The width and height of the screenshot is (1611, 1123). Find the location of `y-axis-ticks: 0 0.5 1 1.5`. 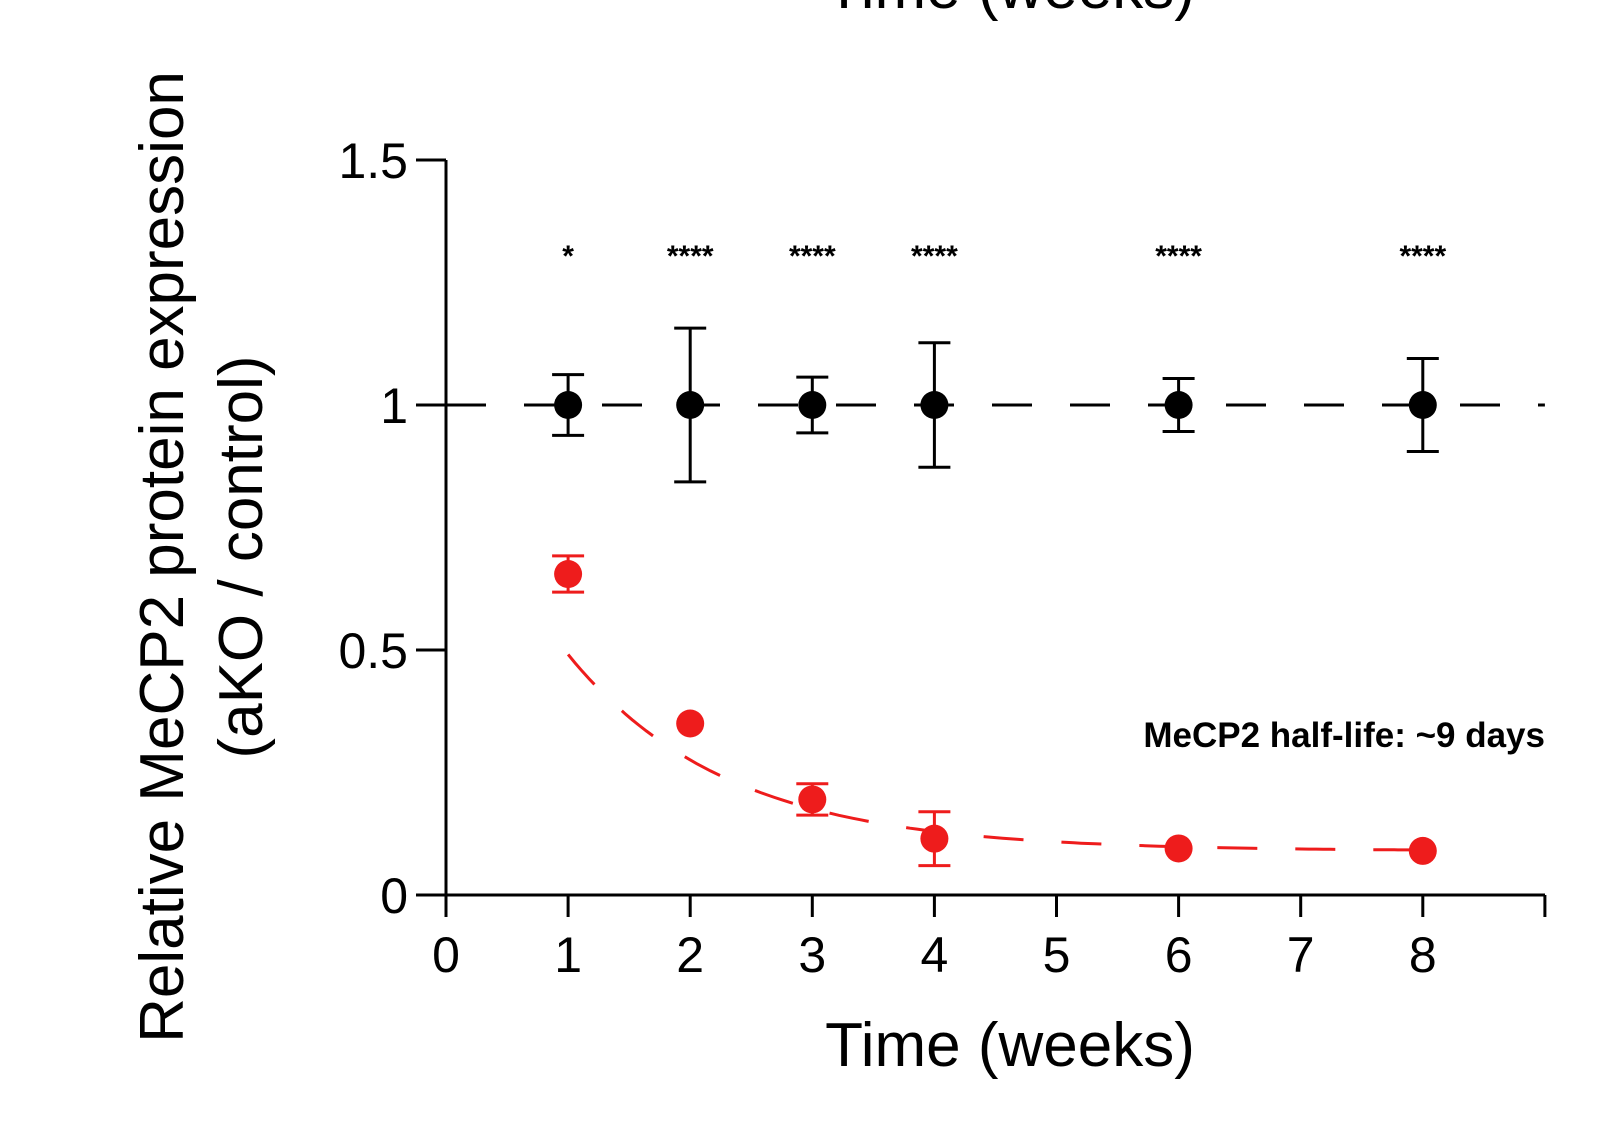

y-axis-ticks: 0 0.5 1 1.5 is located at coordinates (392, 528).